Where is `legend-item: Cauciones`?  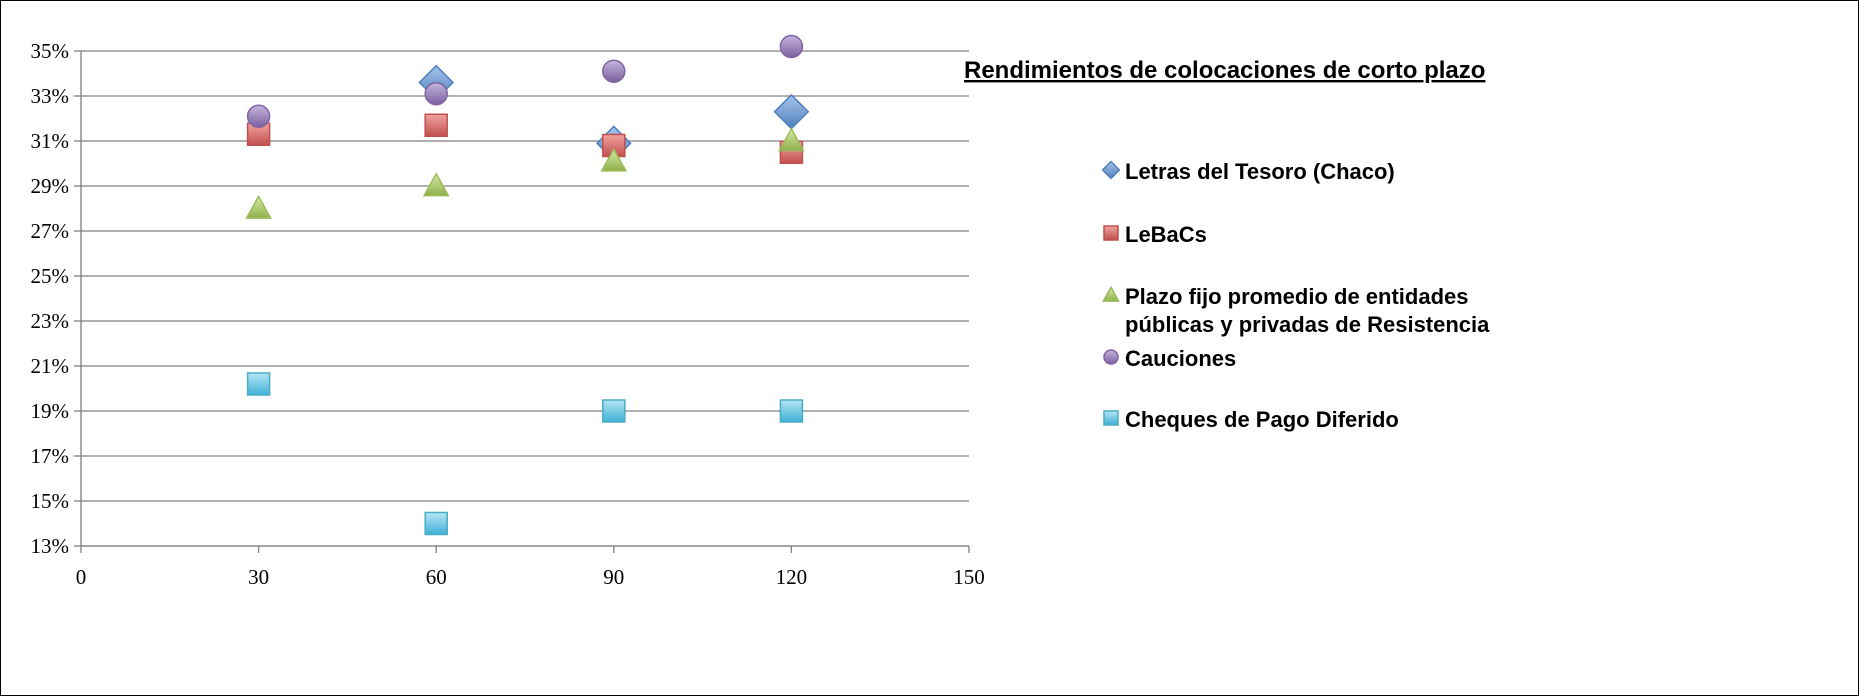
legend-item: Cauciones is located at coordinates (1169, 358).